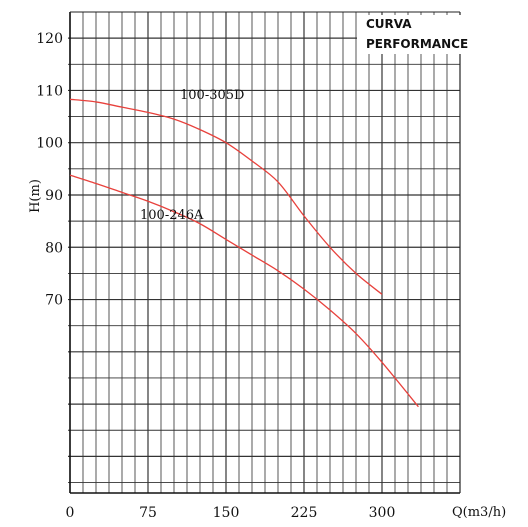  I want to click on x-tick-label: 300, so click(382, 513).